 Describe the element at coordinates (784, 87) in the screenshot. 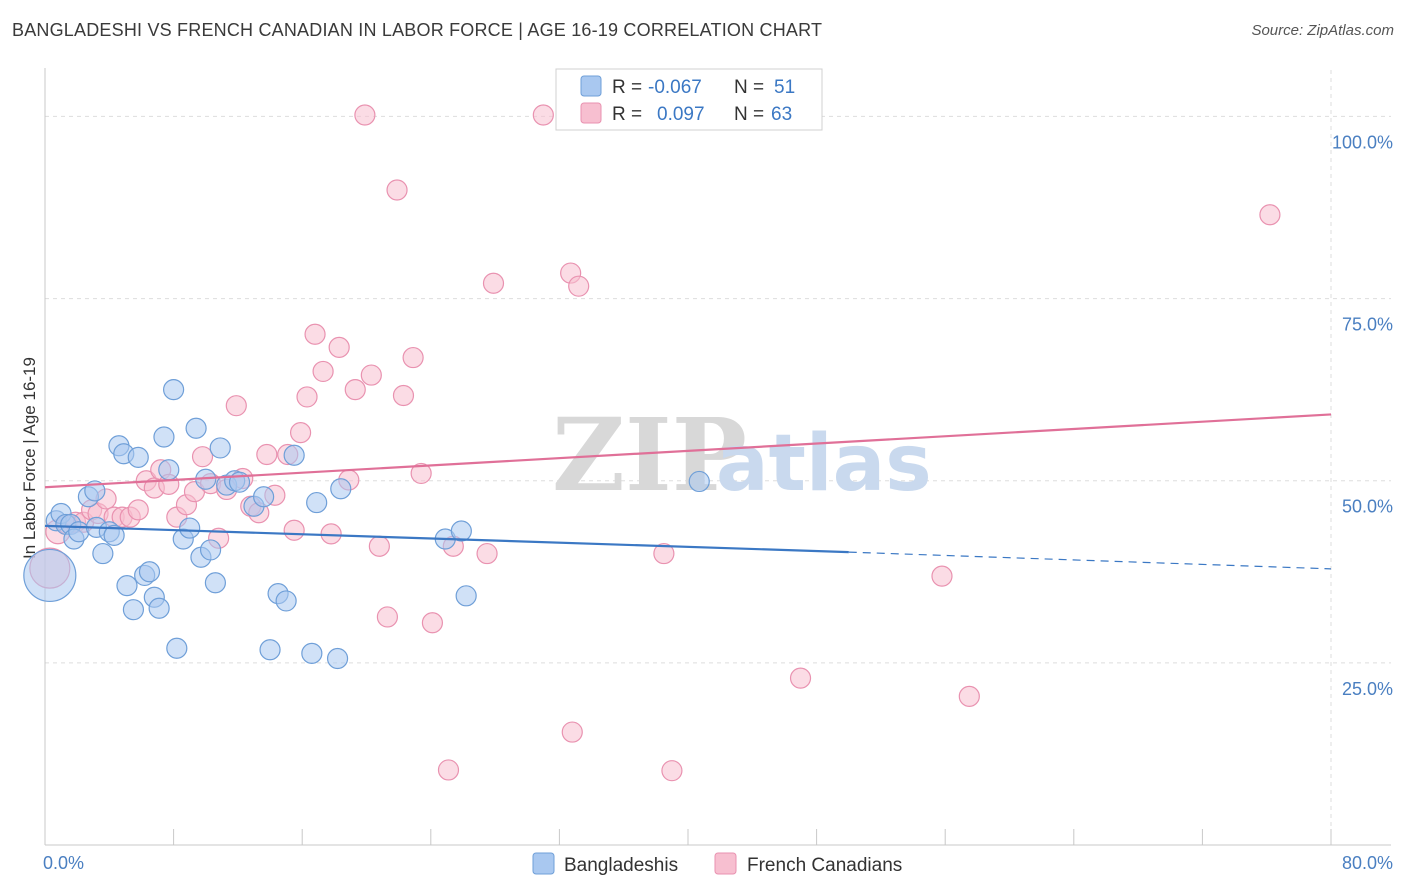

I see `legend-n-value-bangladeshis: 51` at that location.